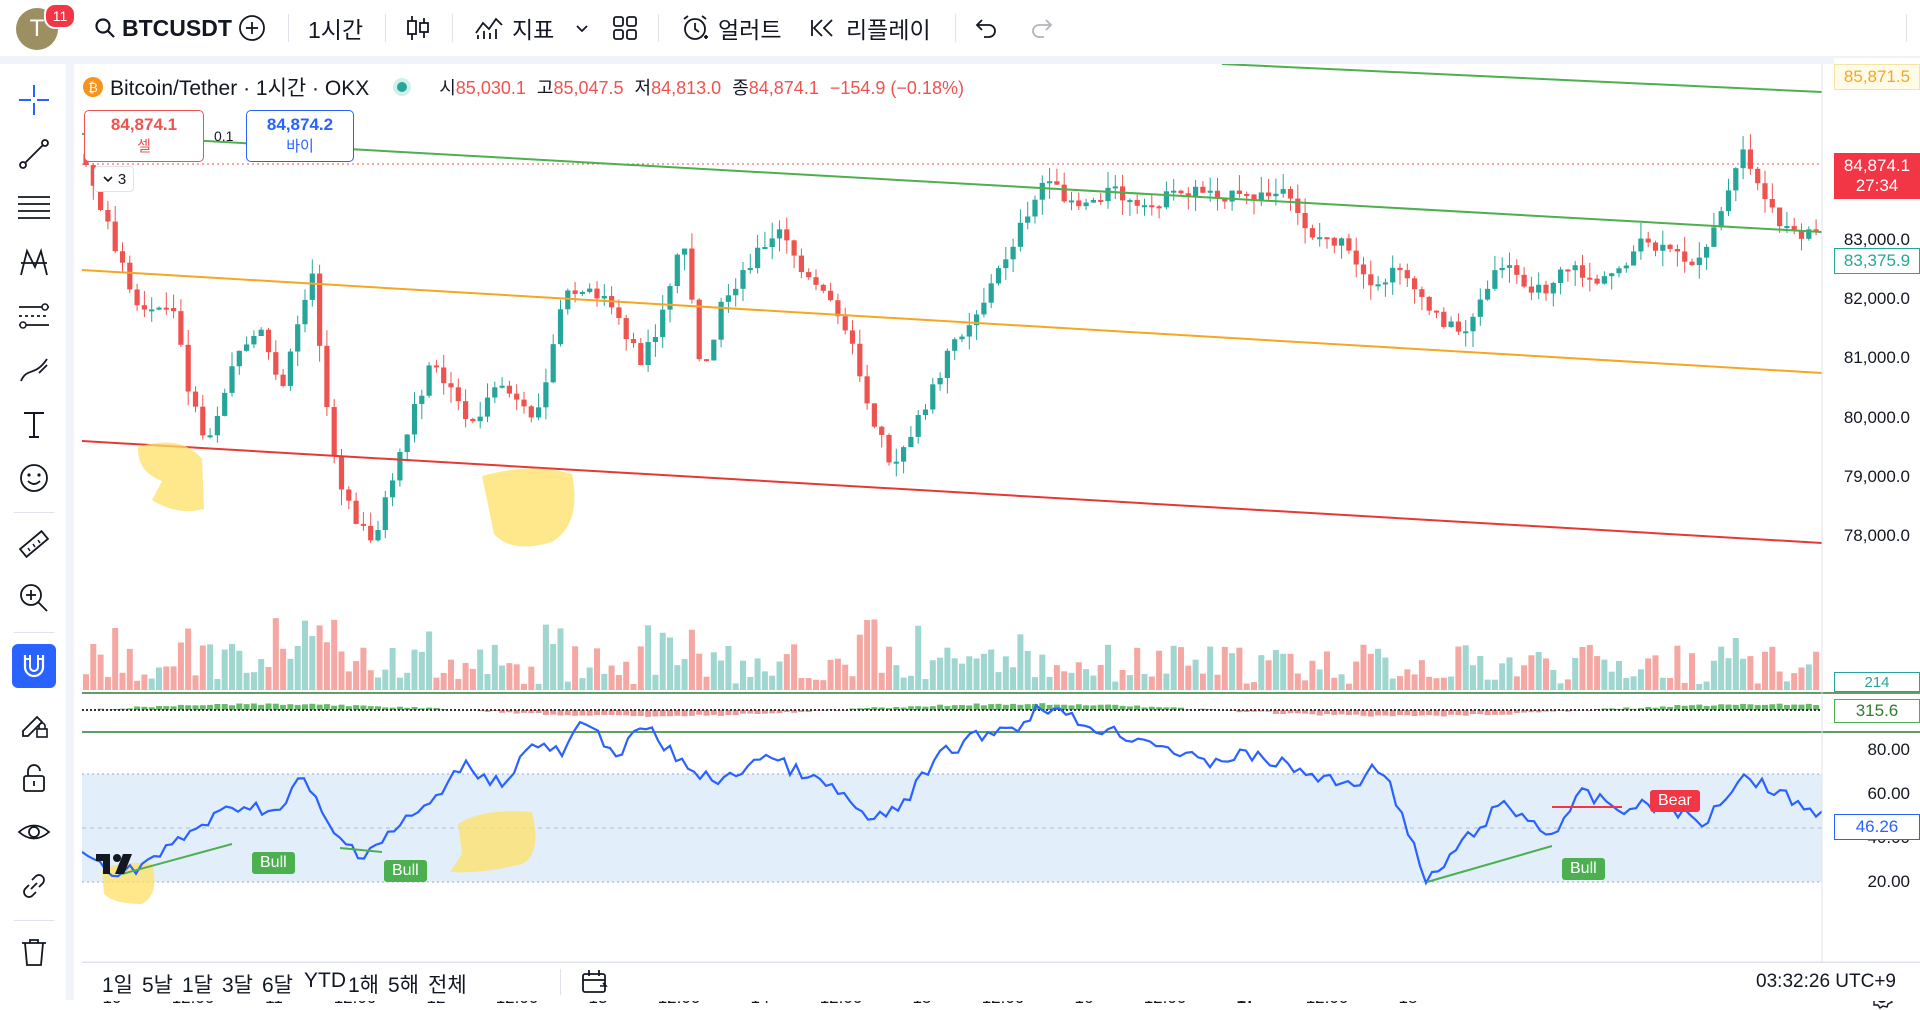 The height and width of the screenshot is (1010, 1920). I want to click on magnet-tool, so click(34, 666).